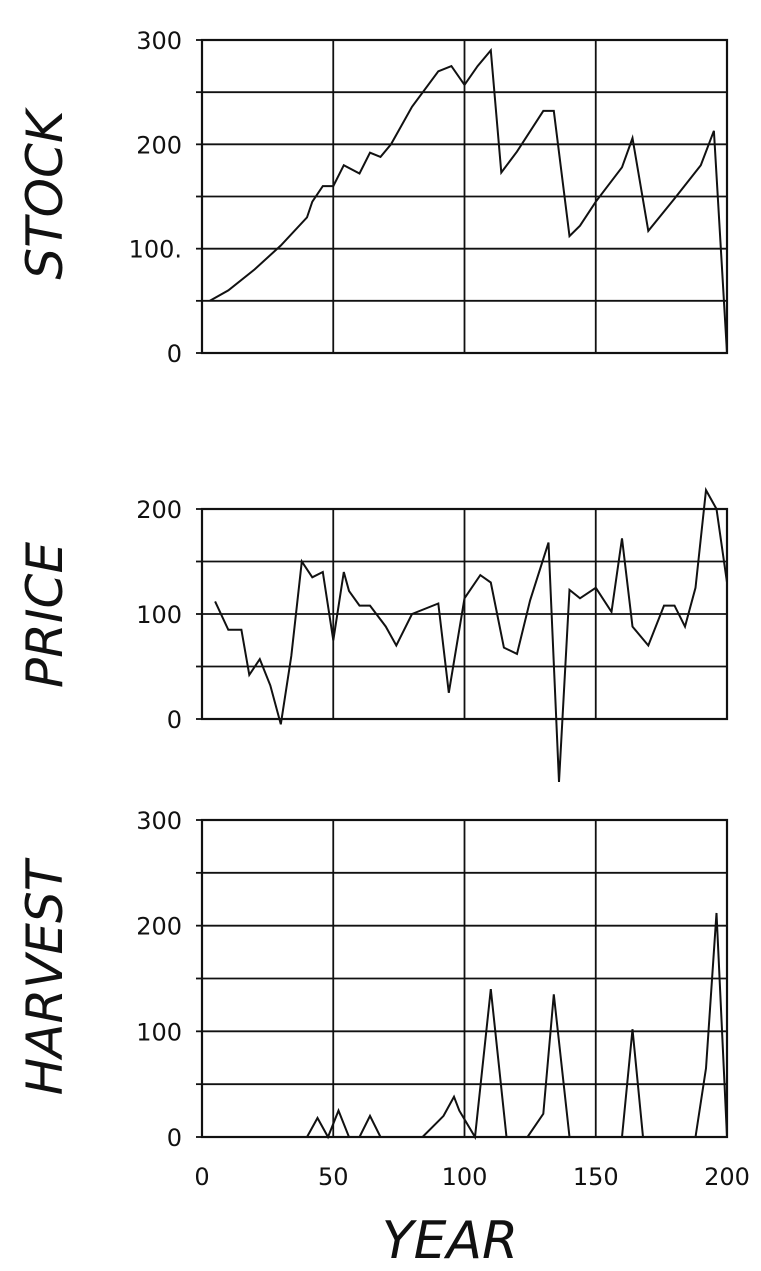 The width and height of the screenshot is (761, 1271). What do you see at coordinates (159, 145) in the screenshot?
I see `stock-ytick-label: 200` at bounding box center [159, 145].